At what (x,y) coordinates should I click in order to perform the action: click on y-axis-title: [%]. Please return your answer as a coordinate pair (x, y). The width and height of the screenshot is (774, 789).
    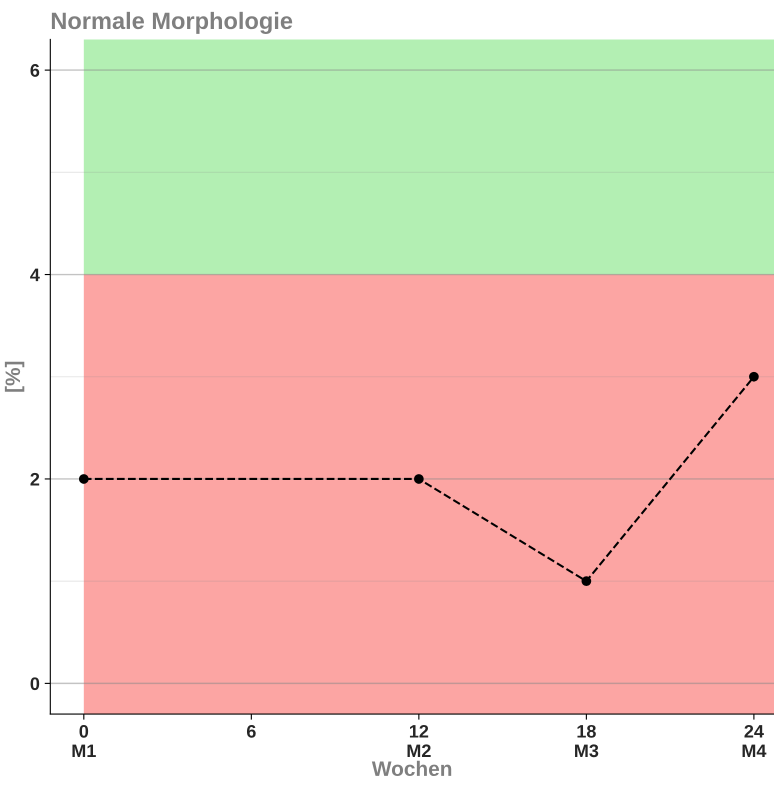
    Looking at the image, I should click on (14, 377).